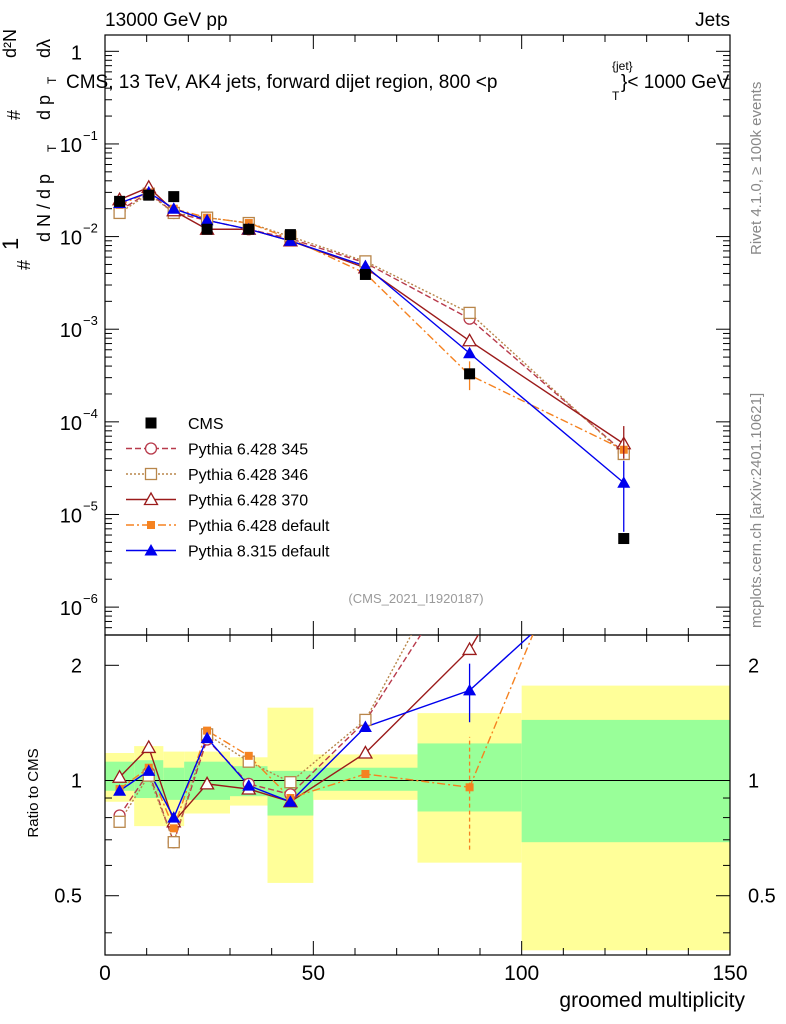 This screenshot has width=786, height=1024. I want to click on svg-text: d p, so click(44, 107).